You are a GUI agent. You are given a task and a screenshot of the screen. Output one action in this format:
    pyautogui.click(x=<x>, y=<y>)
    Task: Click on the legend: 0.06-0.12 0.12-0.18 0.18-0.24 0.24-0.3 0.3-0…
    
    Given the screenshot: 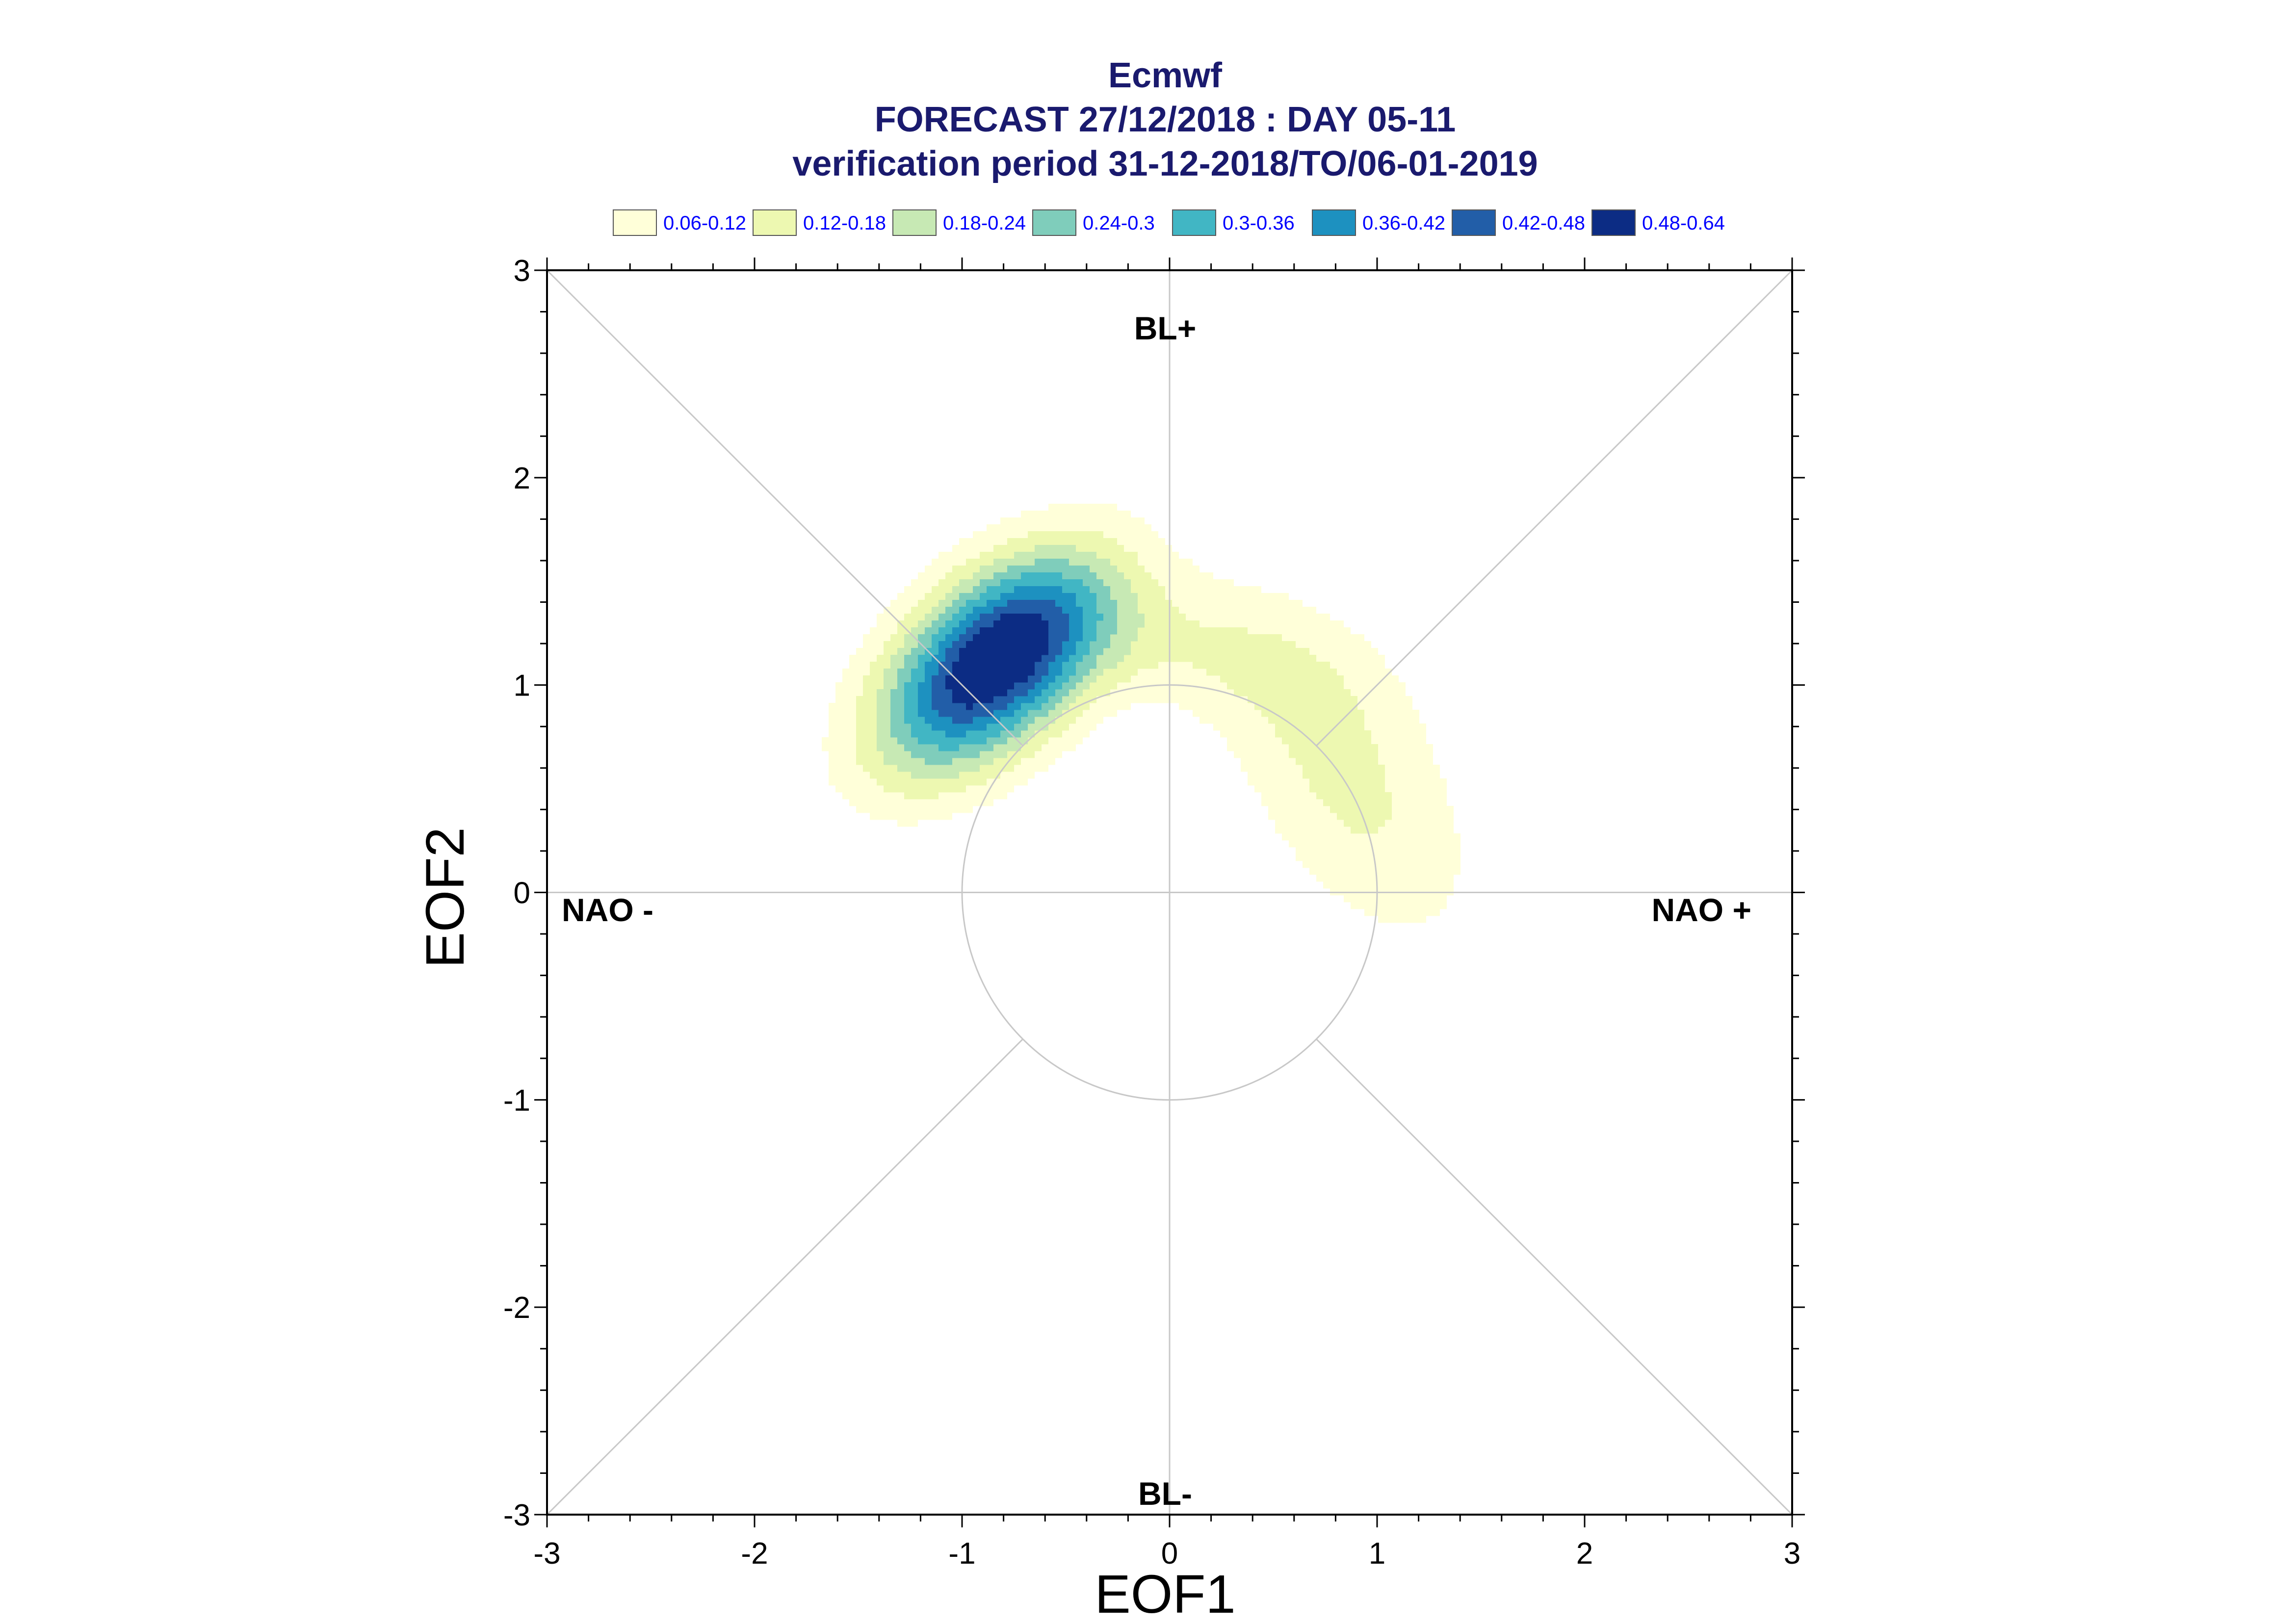 What is the action you would take?
    pyautogui.click(x=1169, y=222)
    